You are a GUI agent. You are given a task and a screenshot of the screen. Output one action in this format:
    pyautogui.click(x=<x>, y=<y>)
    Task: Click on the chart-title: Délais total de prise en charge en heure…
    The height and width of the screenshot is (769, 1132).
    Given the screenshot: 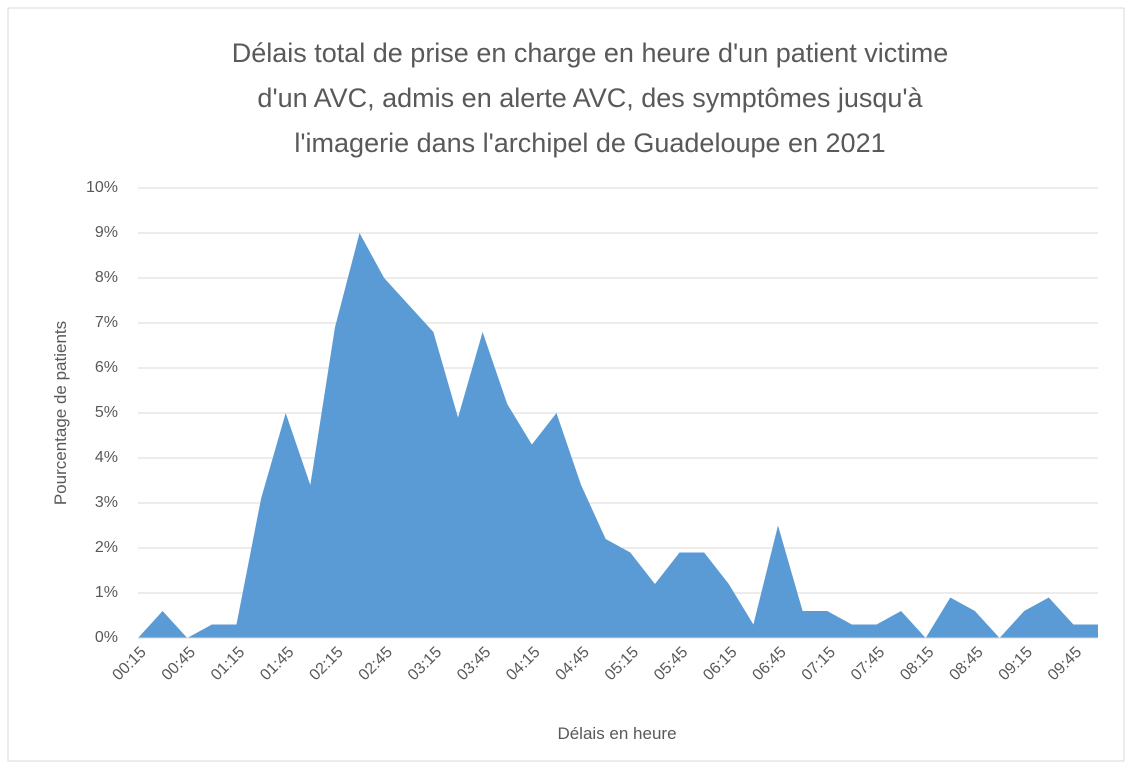 What is the action you would take?
    pyautogui.click(x=590, y=53)
    